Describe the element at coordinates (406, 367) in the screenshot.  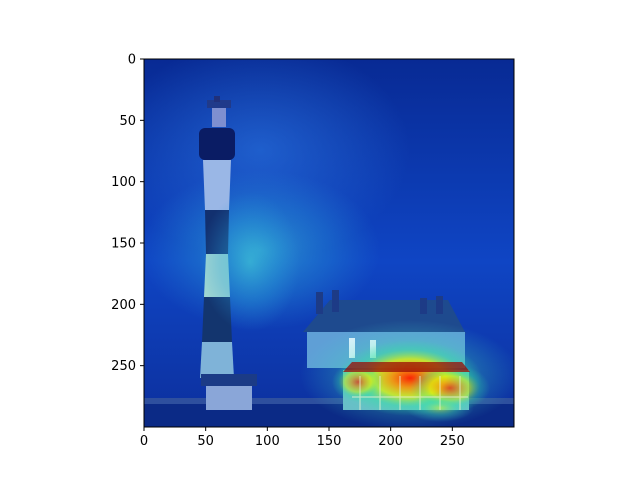
I see `porch-roof` at that location.